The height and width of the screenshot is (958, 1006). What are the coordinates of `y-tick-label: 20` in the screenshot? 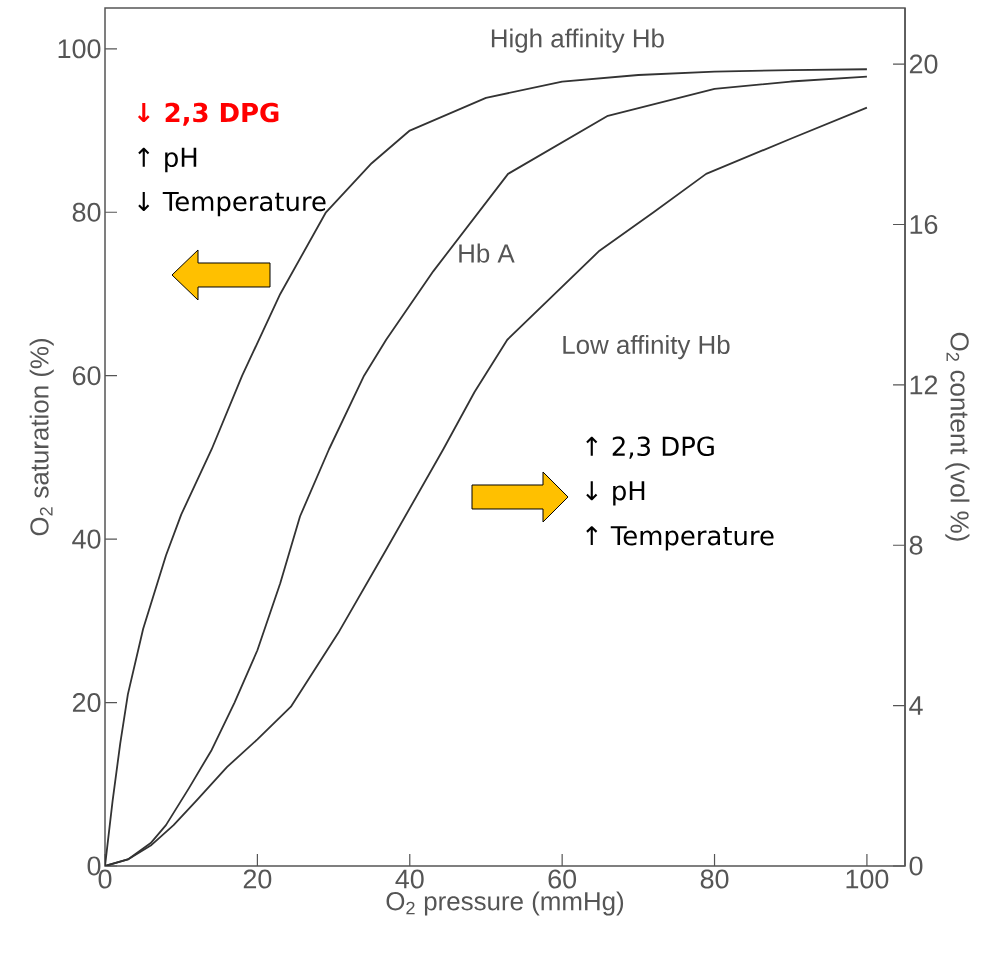 It's located at (86, 703).